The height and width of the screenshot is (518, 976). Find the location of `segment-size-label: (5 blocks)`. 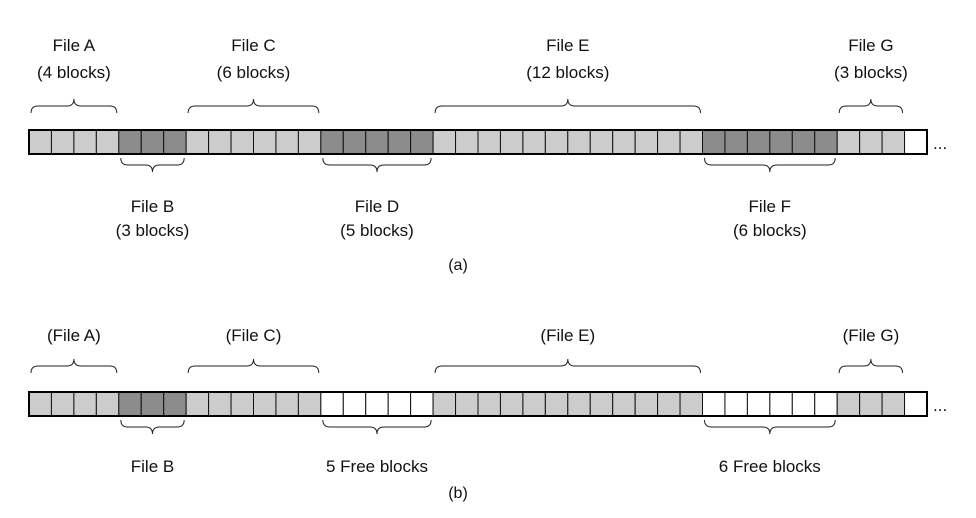

segment-size-label: (5 blocks) is located at coordinates (377, 230).